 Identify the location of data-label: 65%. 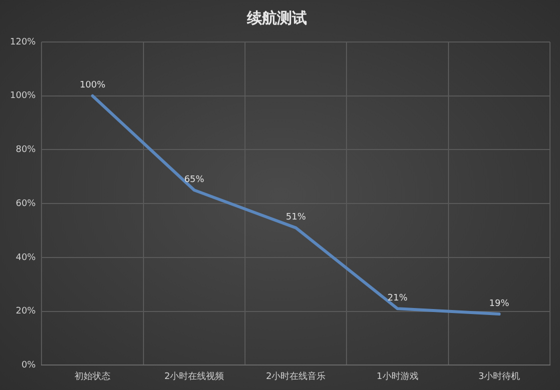
(194, 179).